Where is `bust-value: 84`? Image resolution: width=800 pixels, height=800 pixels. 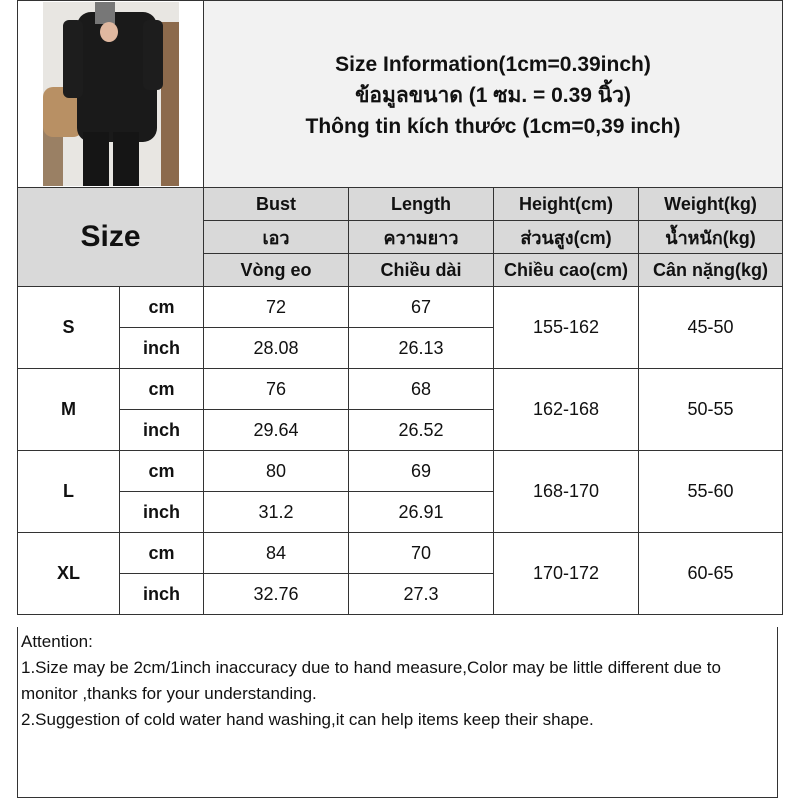 bust-value: 84 is located at coordinates (276, 553).